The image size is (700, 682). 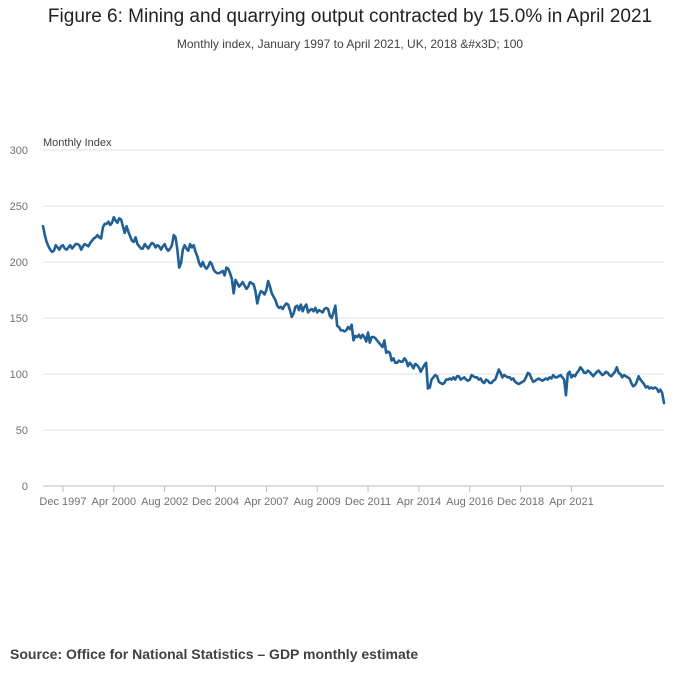 What do you see at coordinates (266, 502) in the screenshot?
I see `x-tick-label: Apr 2007` at bounding box center [266, 502].